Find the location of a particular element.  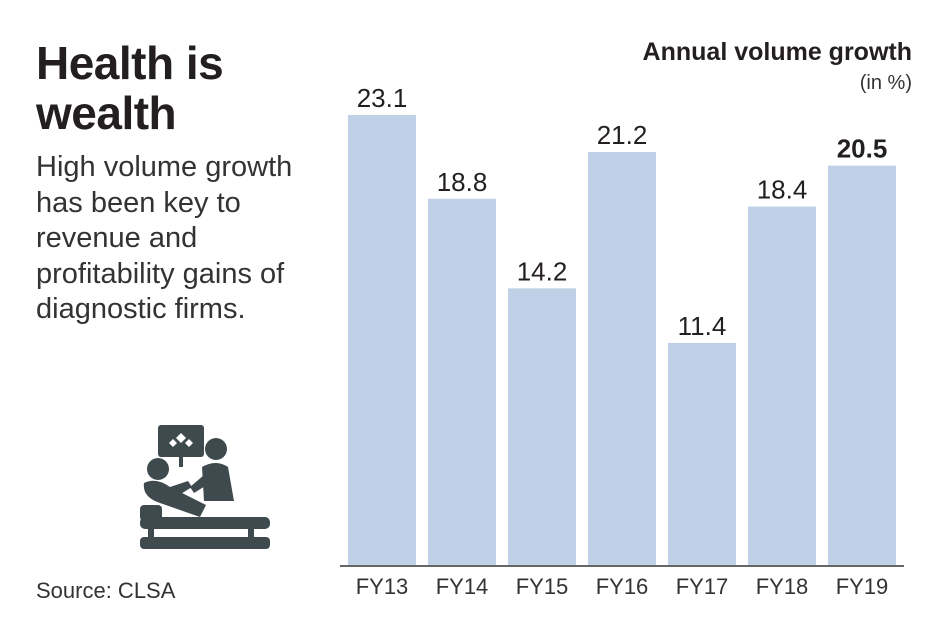

bar-fy19 is located at coordinates (862, 365).